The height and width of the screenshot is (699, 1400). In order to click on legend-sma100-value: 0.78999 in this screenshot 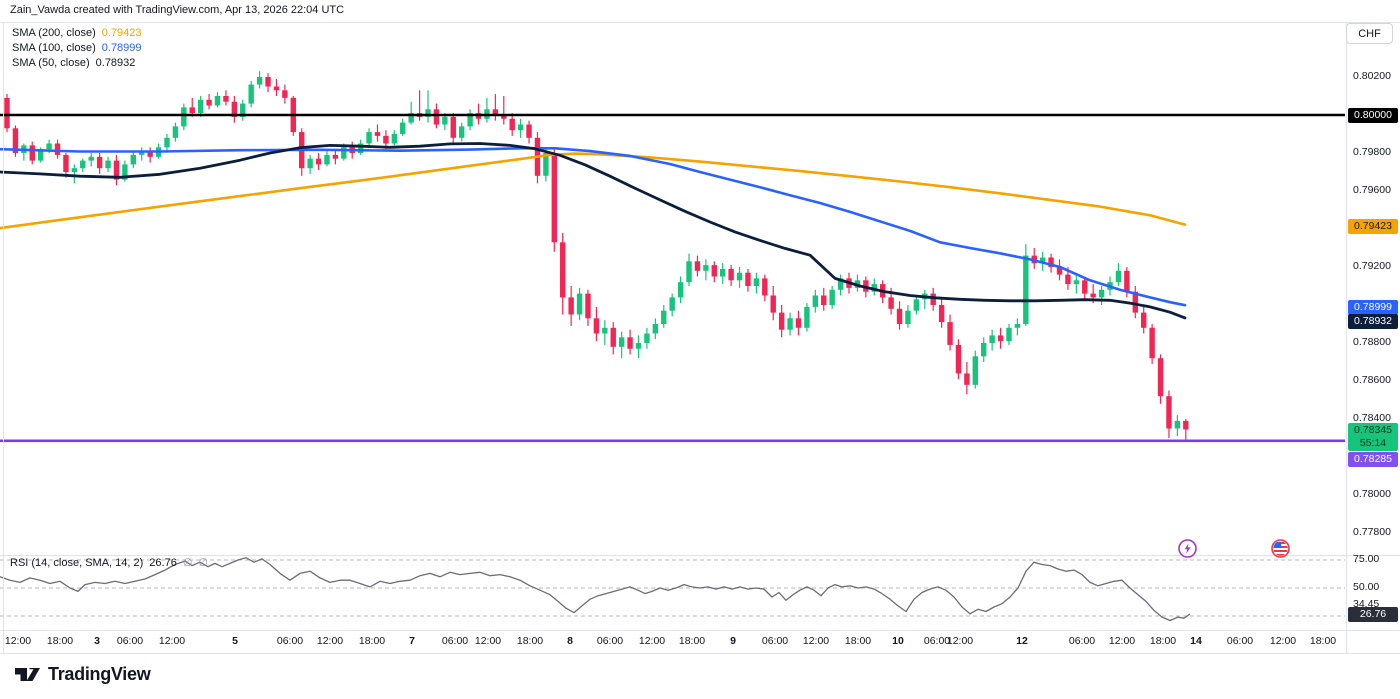, I will do `click(121, 48)`.